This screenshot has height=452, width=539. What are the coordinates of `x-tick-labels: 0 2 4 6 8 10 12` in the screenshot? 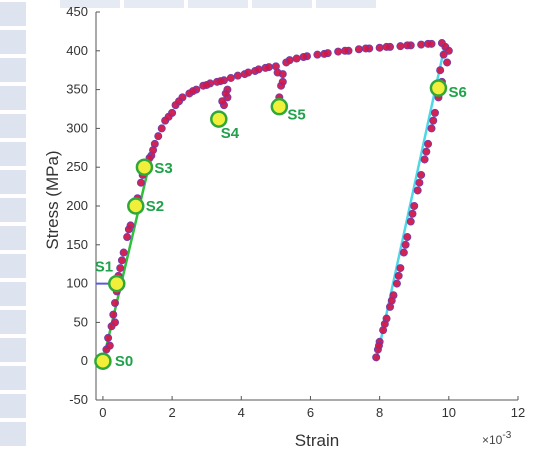 It's located at (312, 408).